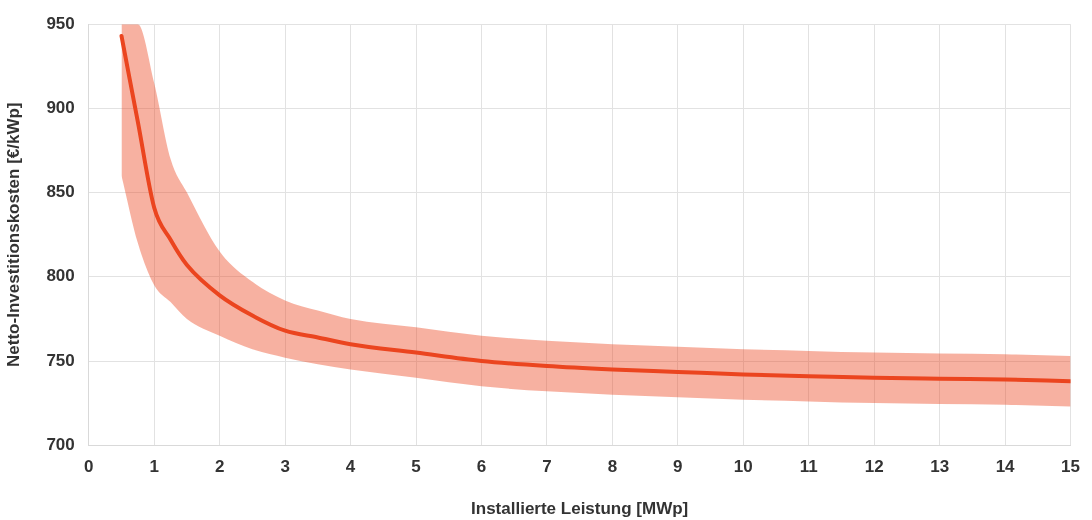  I want to click on x-tick-label: 6, so click(481, 467).